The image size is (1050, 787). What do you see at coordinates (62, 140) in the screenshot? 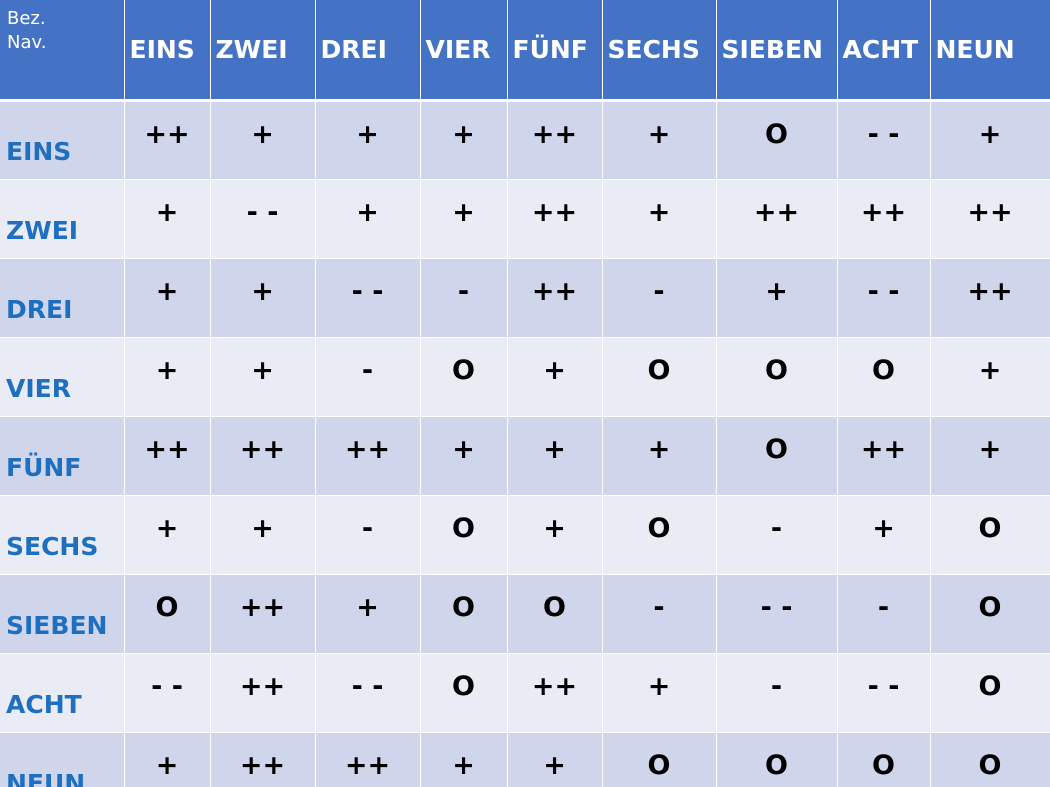
I see `row-header: EINS` at bounding box center [62, 140].